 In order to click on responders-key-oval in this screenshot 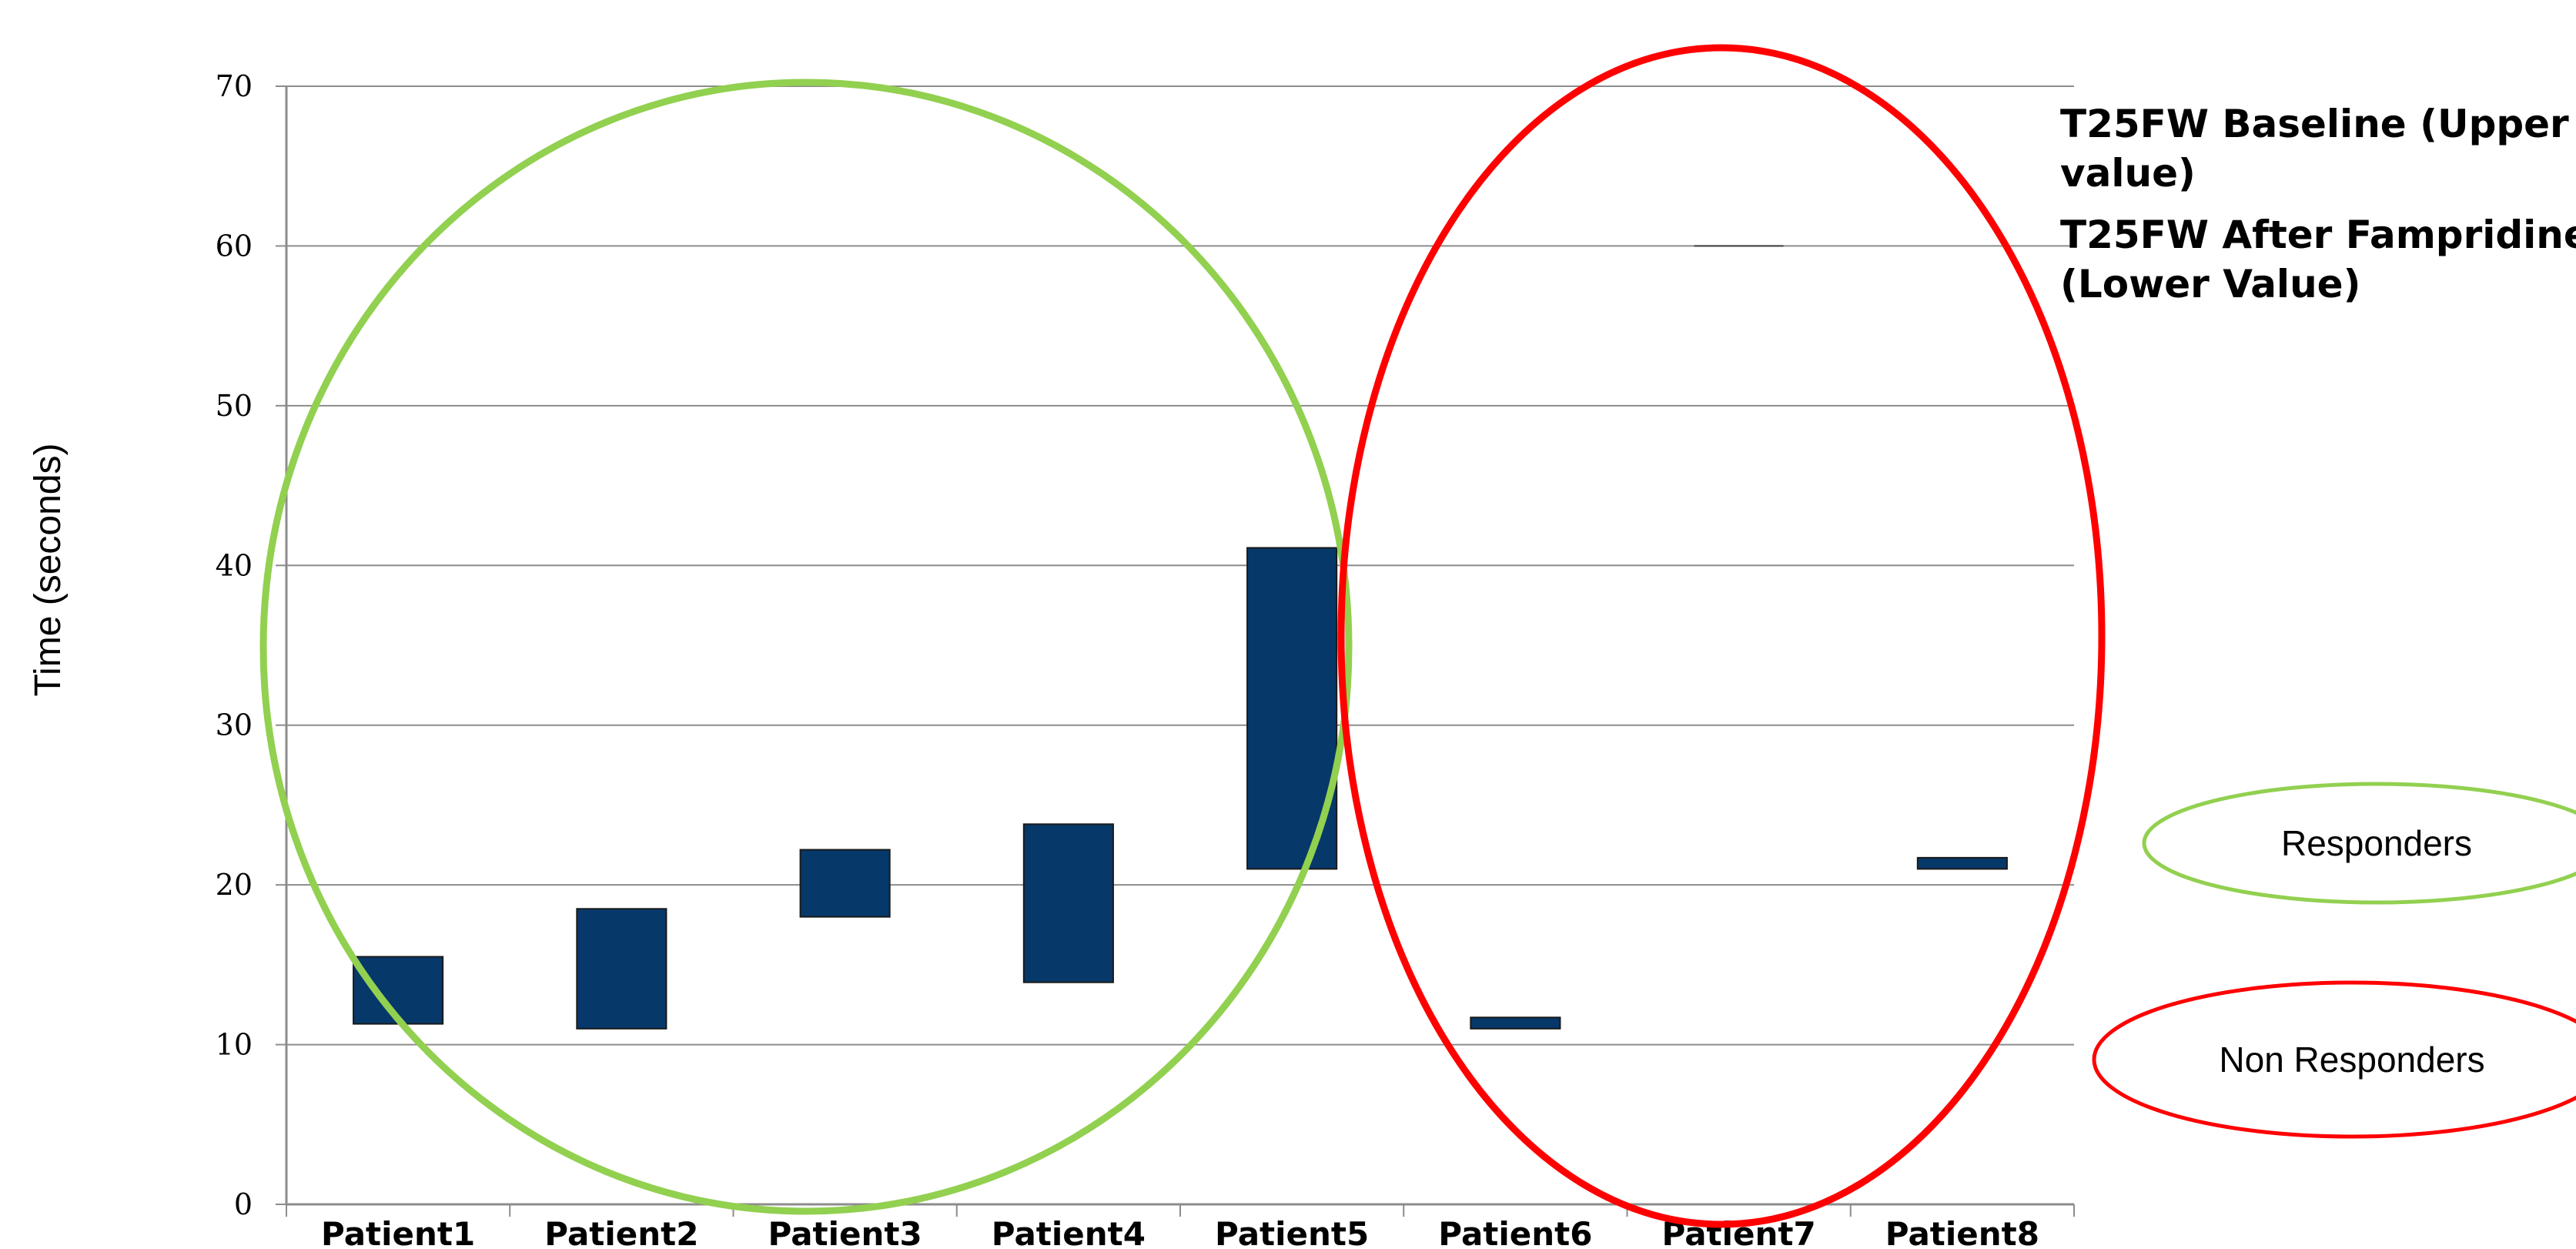, I will do `click(2359, 843)`.